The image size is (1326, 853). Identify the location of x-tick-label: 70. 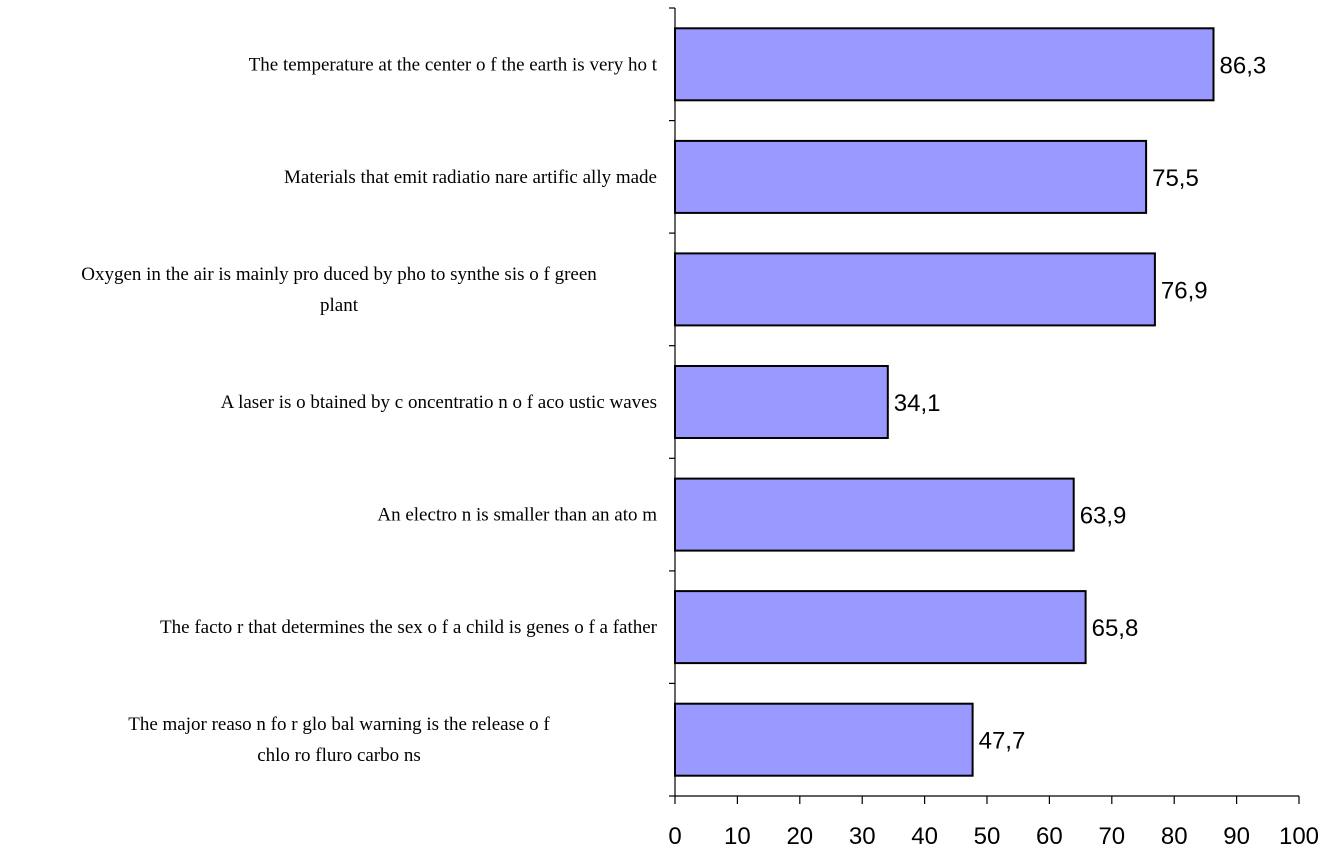
(1111, 836).